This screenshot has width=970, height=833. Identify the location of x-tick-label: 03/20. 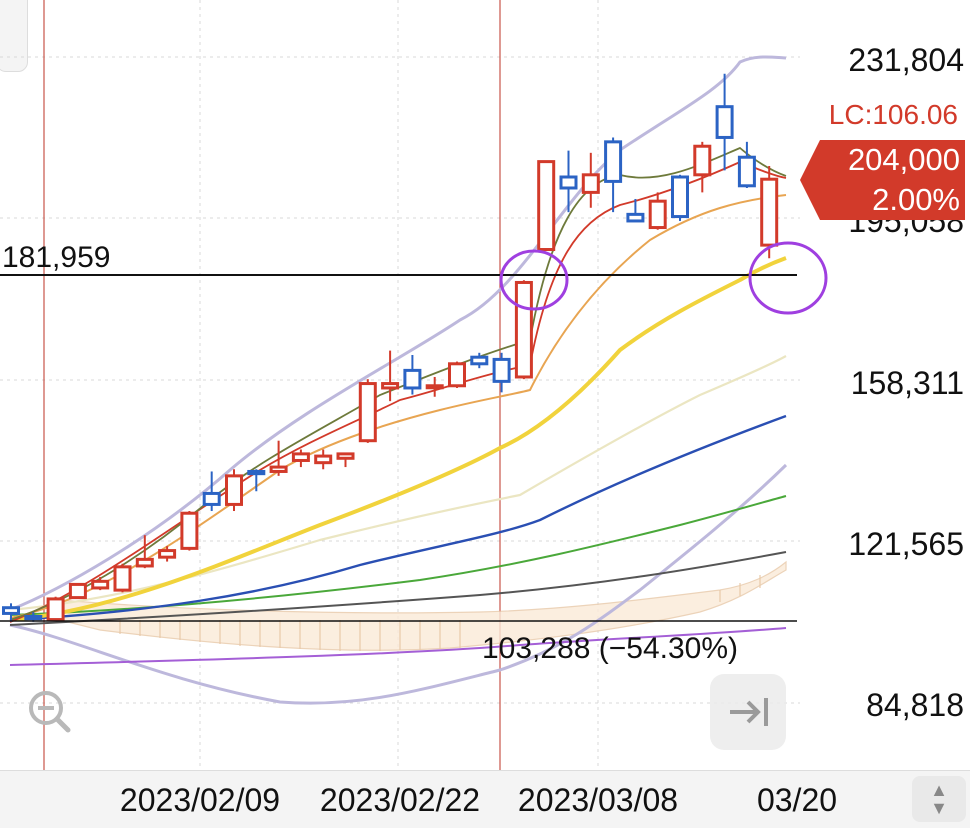
(797, 800).